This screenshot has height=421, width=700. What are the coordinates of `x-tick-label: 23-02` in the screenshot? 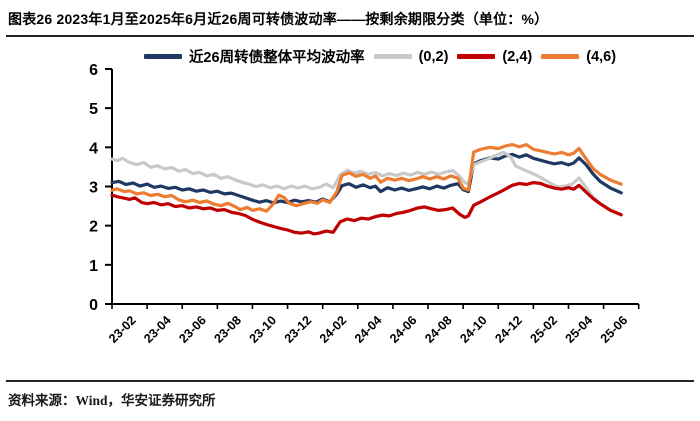 It's located at (122, 329).